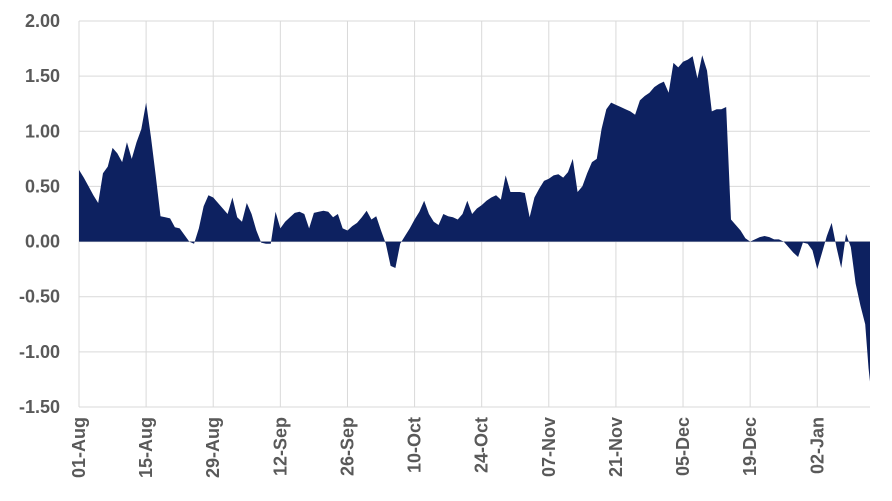 Image resolution: width=892 pixels, height=501 pixels. Describe the element at coordinates (42, 186) in the screenshot. I see `y-tick-label: 0.50` at that location.